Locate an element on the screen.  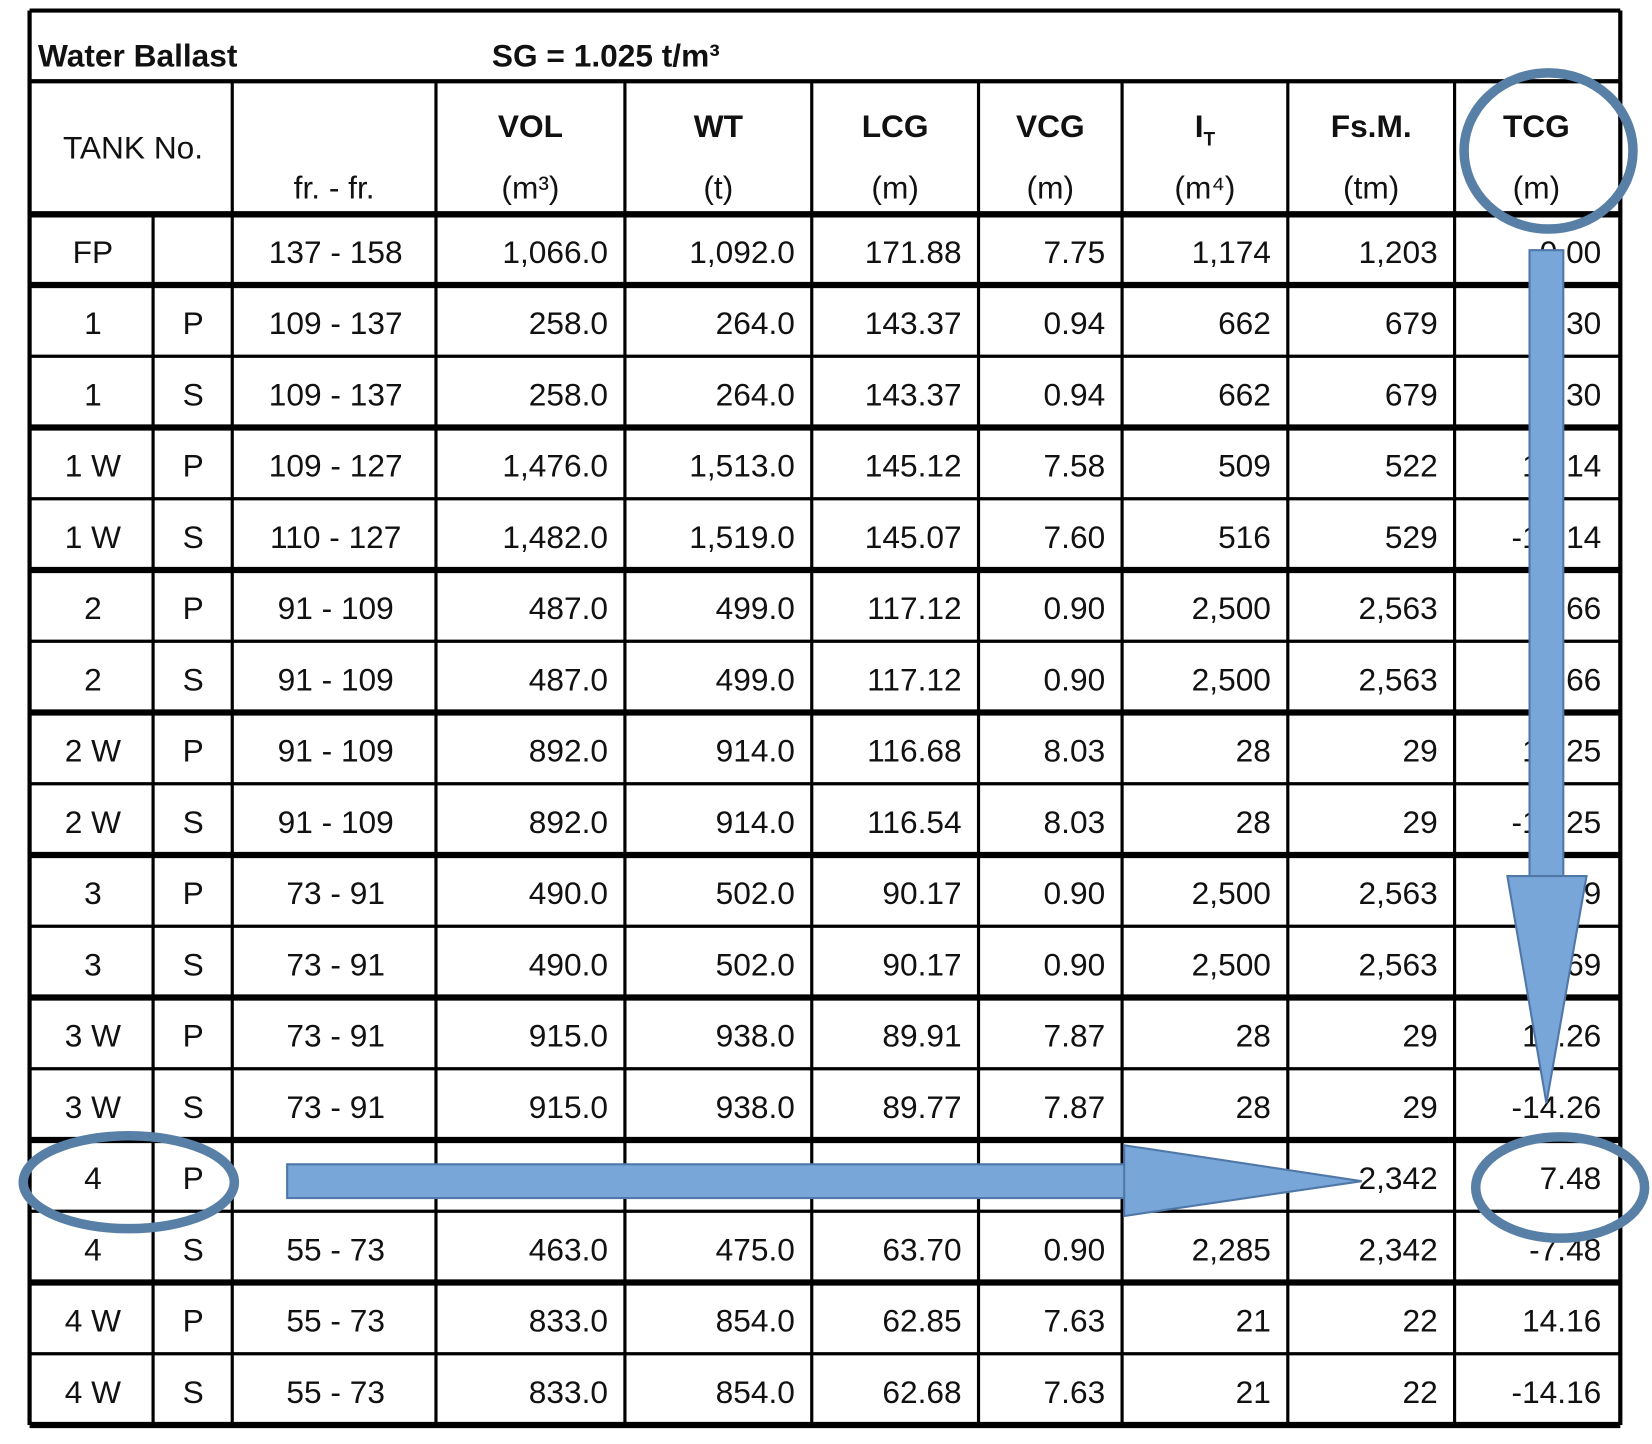
column-unit: (t) is located at coordinates (718, 187).